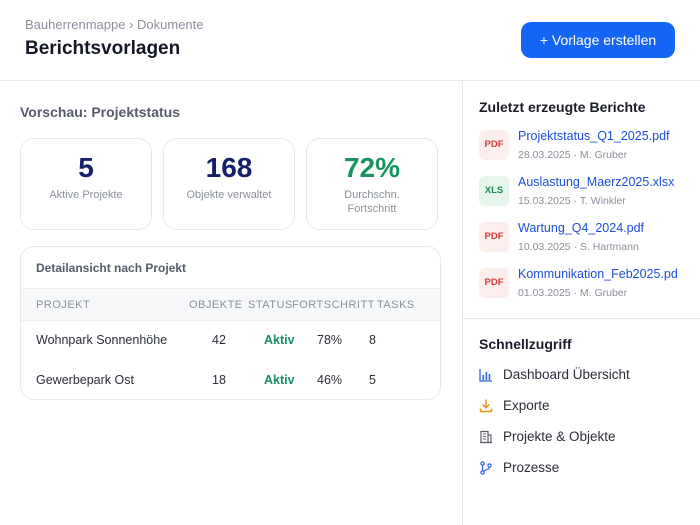  What do you see at coordinates (598, 274) in the screenshot?
I see `report-name: Kommunikation_Feb2025.pd` at bounding box center [598, 274].